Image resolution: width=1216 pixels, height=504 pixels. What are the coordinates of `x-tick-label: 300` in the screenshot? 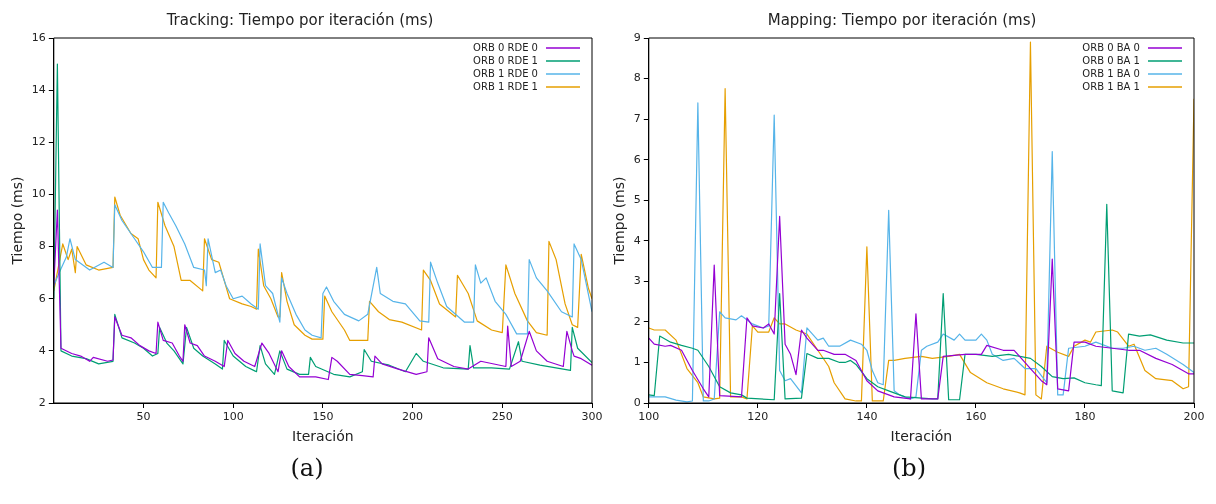 It's located at (592, 417).